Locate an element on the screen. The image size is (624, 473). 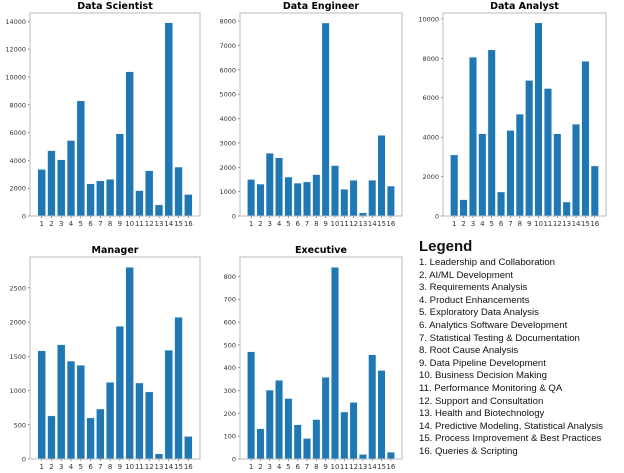
legend-item: 13. Health and Biotechnology is located at coordinates (482, 414).